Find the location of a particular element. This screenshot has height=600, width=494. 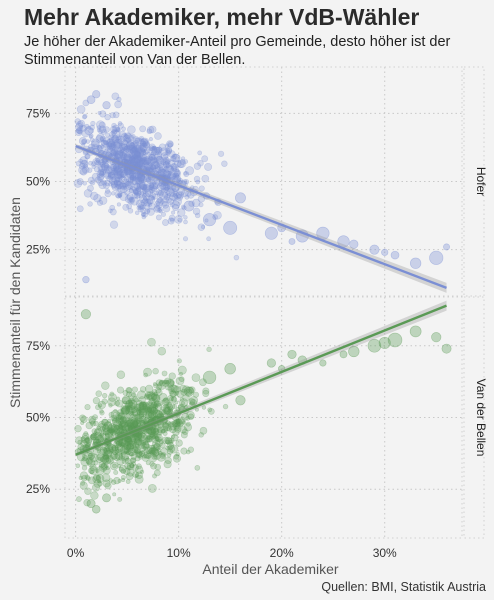

x-tick-label: 30% is located at coordinates (385, 553).